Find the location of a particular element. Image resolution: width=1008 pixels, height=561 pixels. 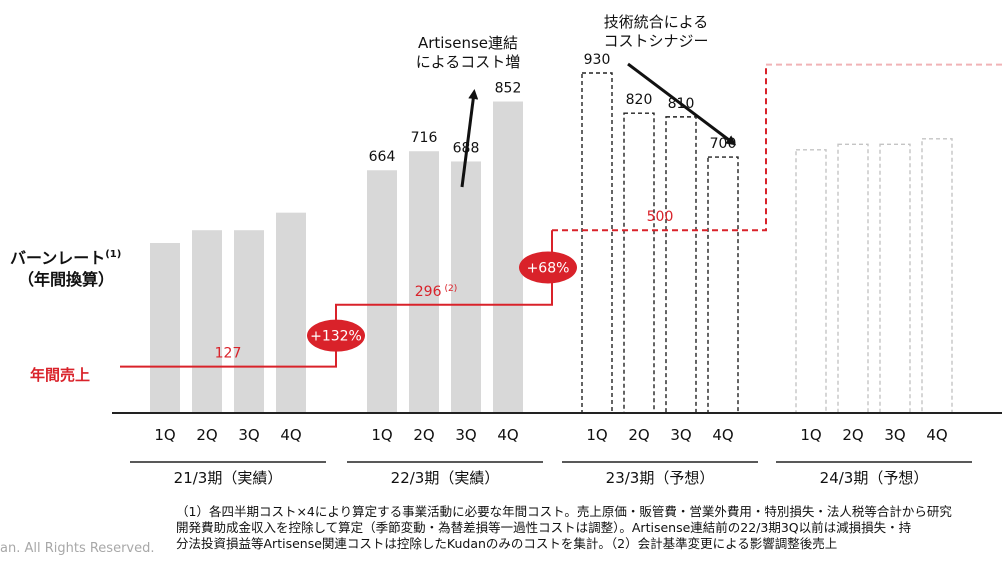

annotation-cost-synergy: 技術統合による コストシナジー is located at coordinates (656, 32).